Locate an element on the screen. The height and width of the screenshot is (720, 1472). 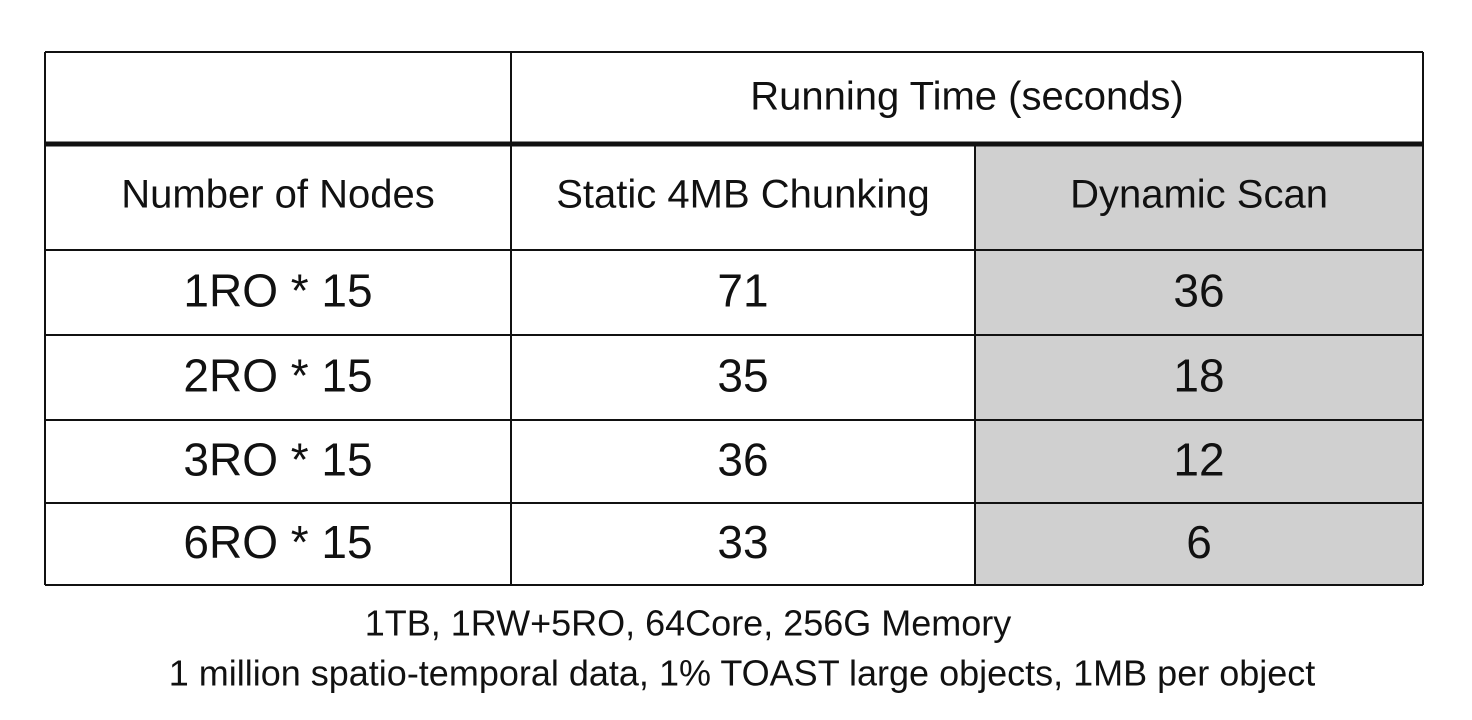
cell: 3RO * 15 is located at coordinates (277, 460).